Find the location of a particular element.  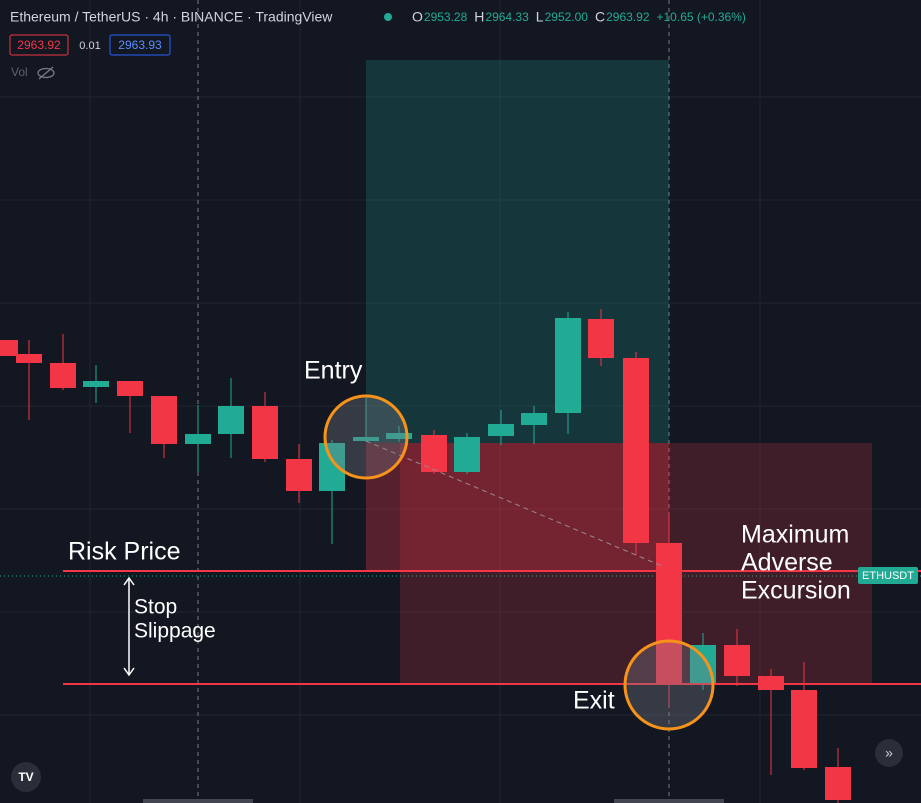

market-status is located at coordinates (388, 17).